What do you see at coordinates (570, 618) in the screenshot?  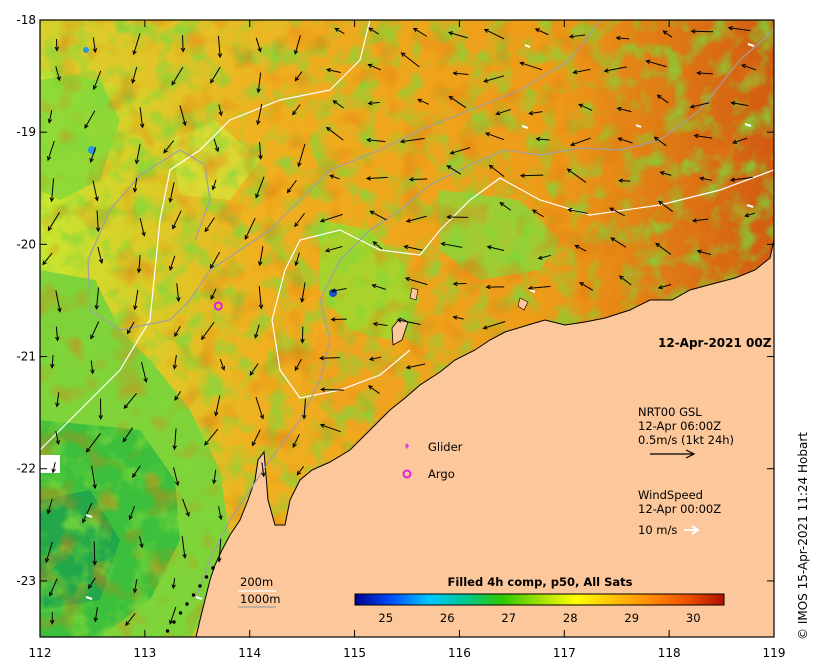 I see `colorbar-label: 28` at bounding box center [570, 618].